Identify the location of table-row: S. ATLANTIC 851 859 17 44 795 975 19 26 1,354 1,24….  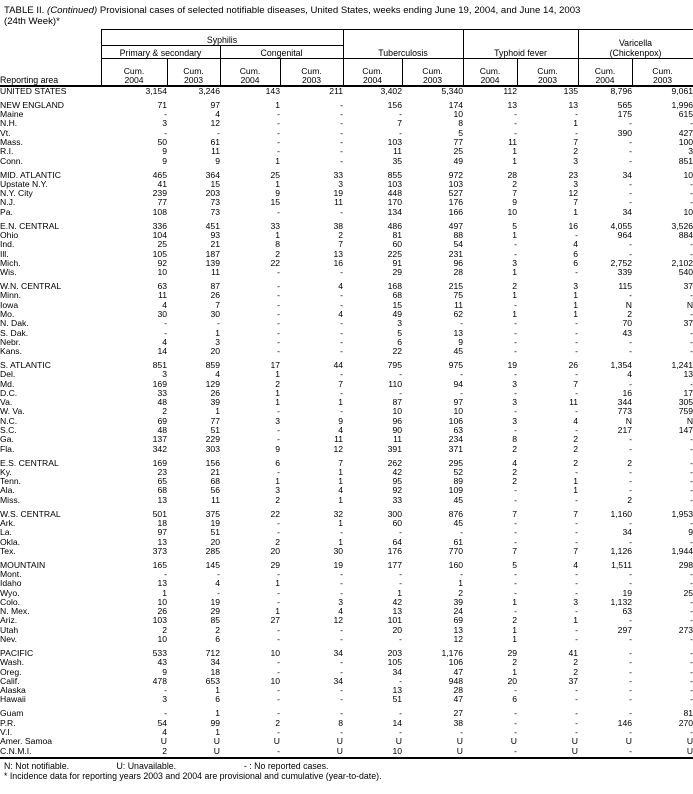
(346, 364).